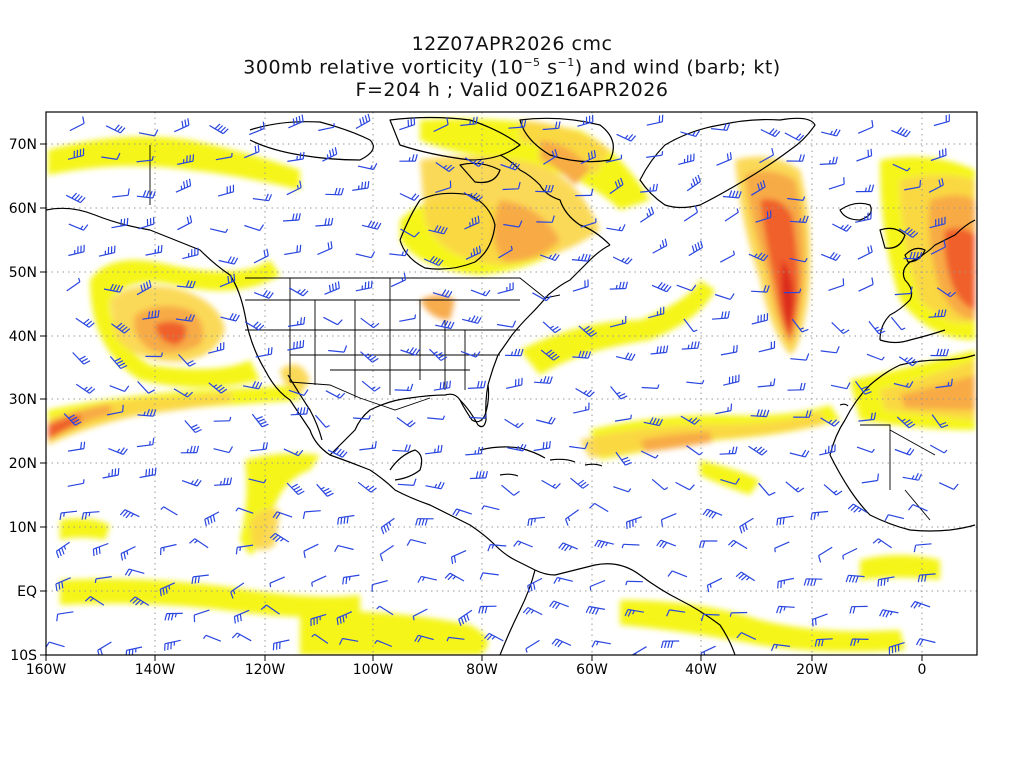 This screenshot has height=768, width=1024. I want to click on lat-label-10s: 10S, so click(23, 656).